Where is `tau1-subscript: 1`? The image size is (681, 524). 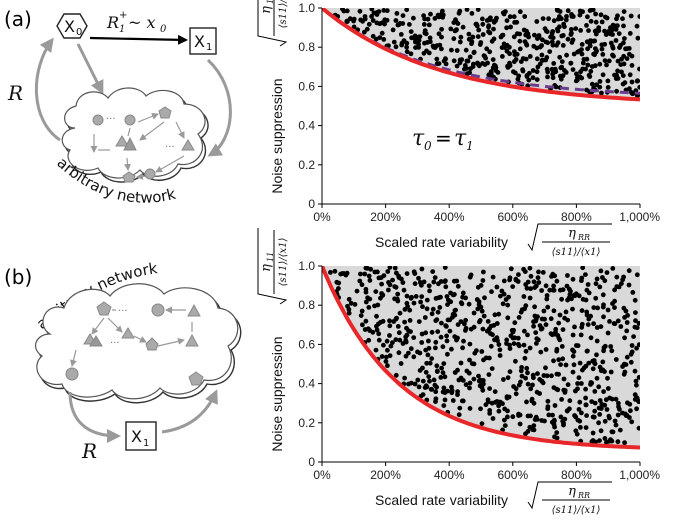
tau1-subscript: 1 is located at coordinates (470, 146).